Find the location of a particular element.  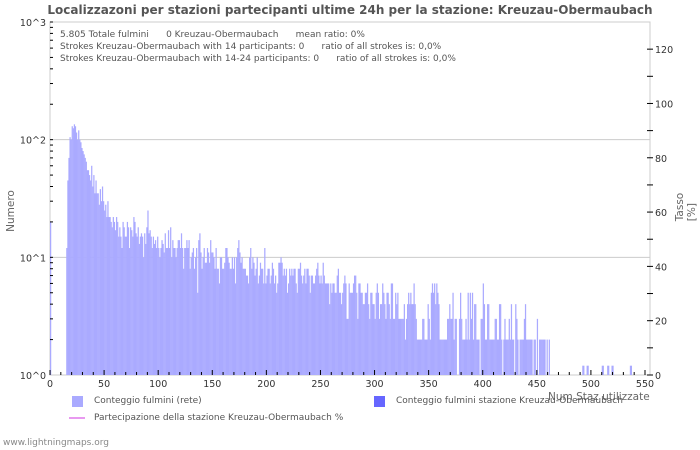

svg-text: 400 is located at coordinates (483, 384).